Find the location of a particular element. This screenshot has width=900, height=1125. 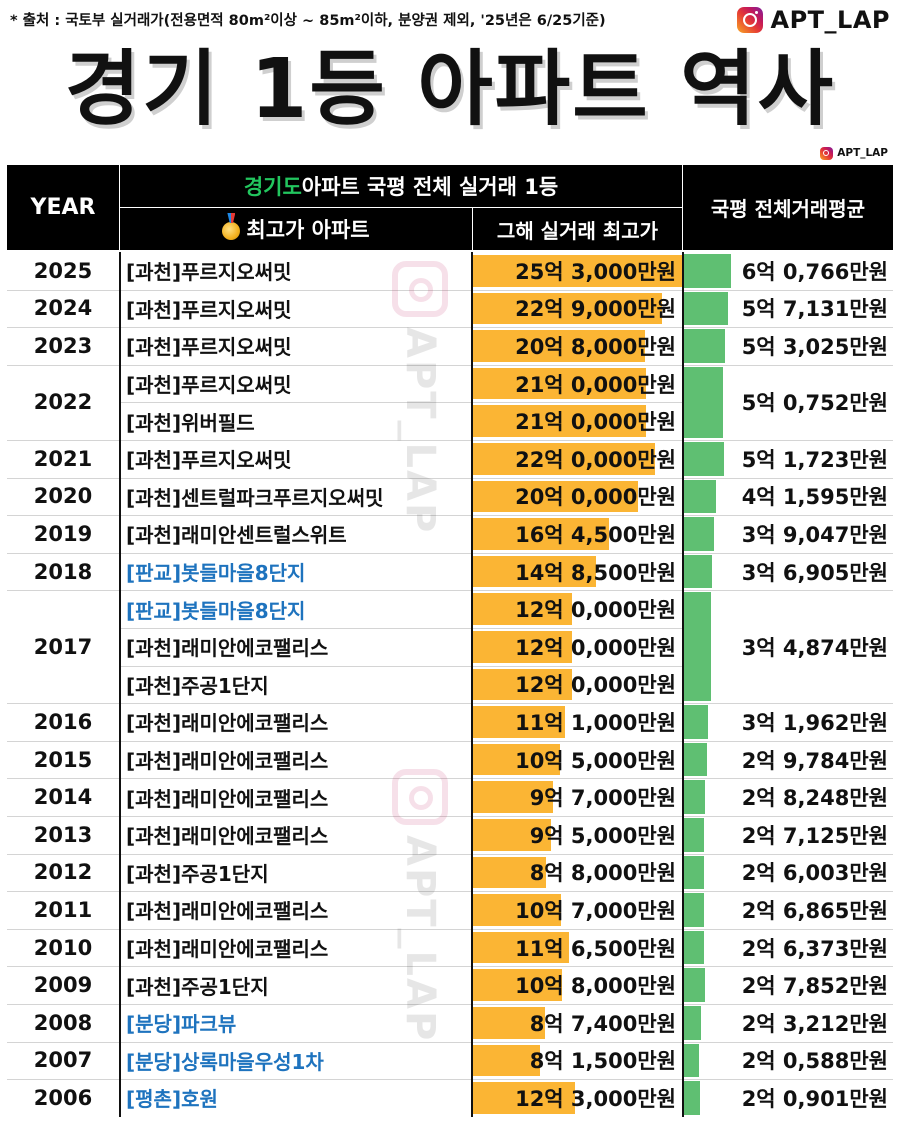

year-cell: 2019 is located at coordinates (63, 533).